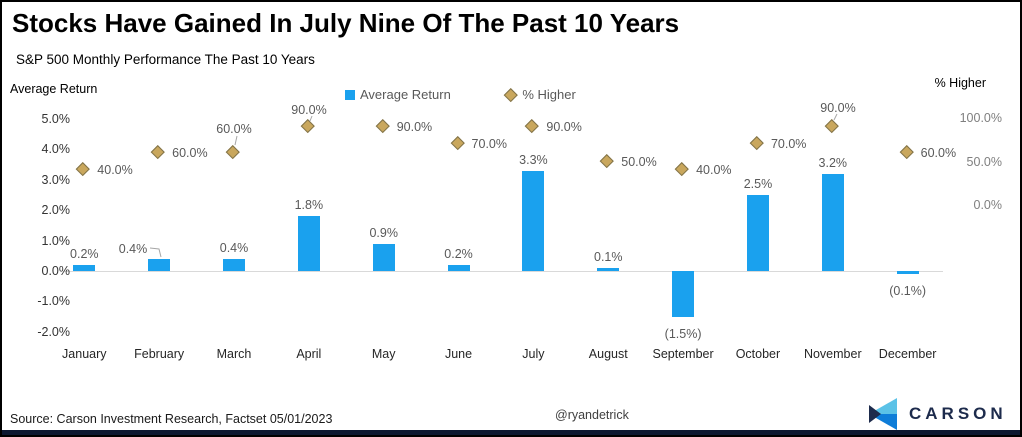  Describe the element at coordinates (984, 161) in the screenshot. I see `right-axis-tick: 50.0%` at that location.